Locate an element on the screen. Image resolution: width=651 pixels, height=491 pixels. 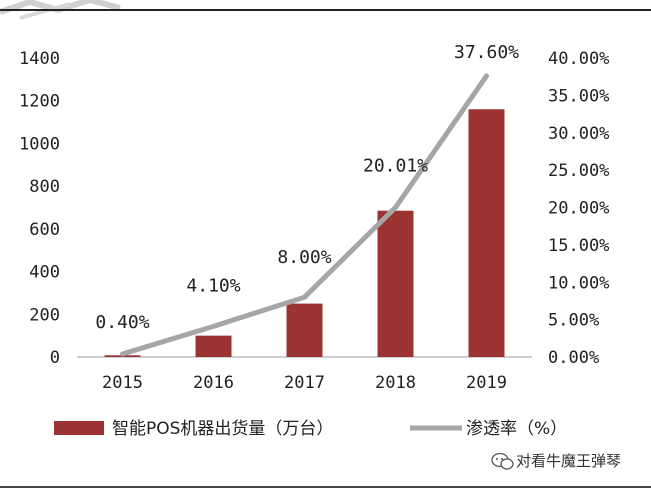
x-tick-label: 2019 is located at coordinates (486, 383).